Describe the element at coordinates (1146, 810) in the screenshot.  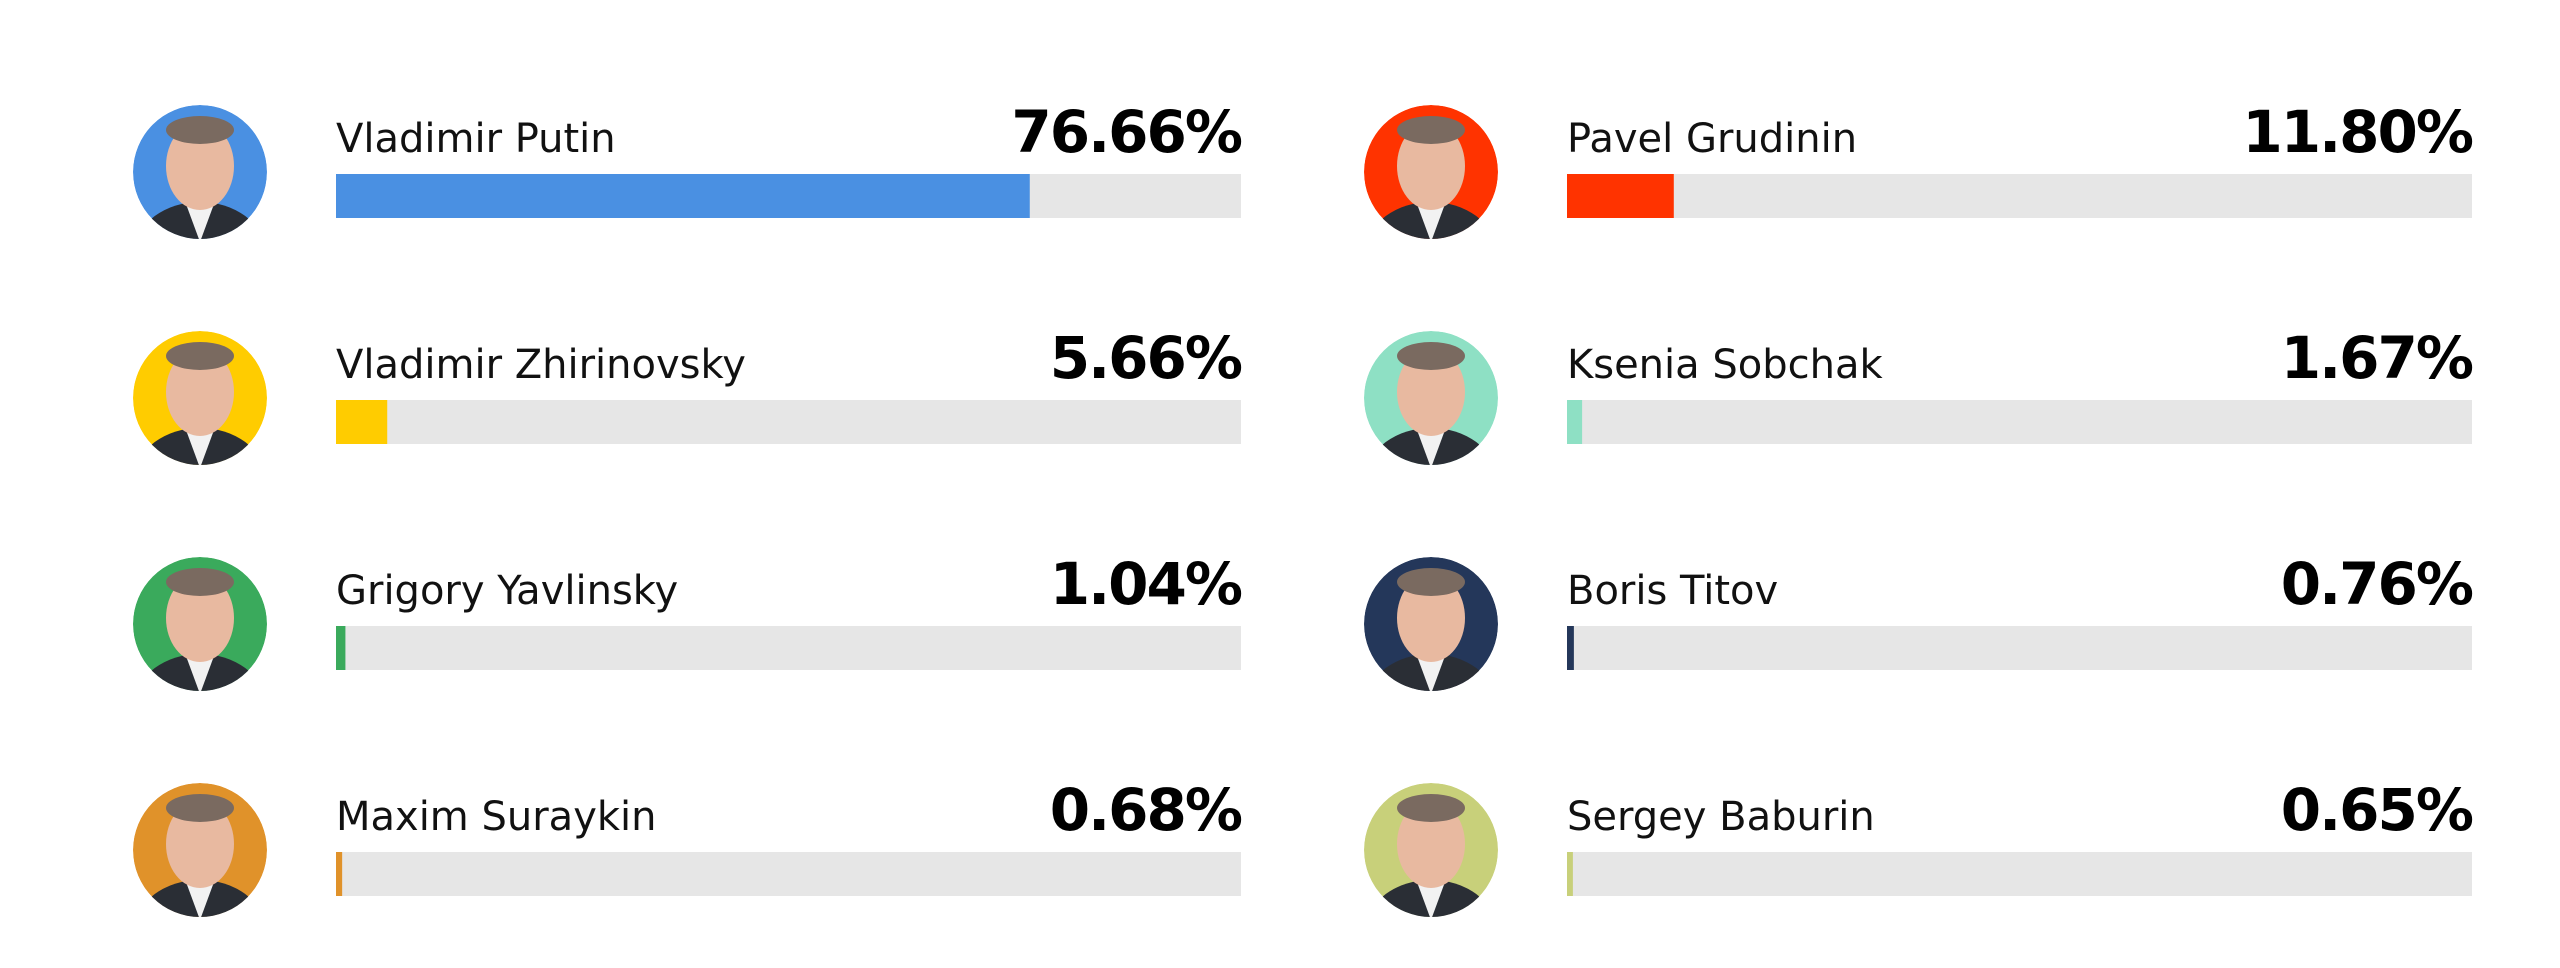
I see `value-label: 0.68%` at that location.